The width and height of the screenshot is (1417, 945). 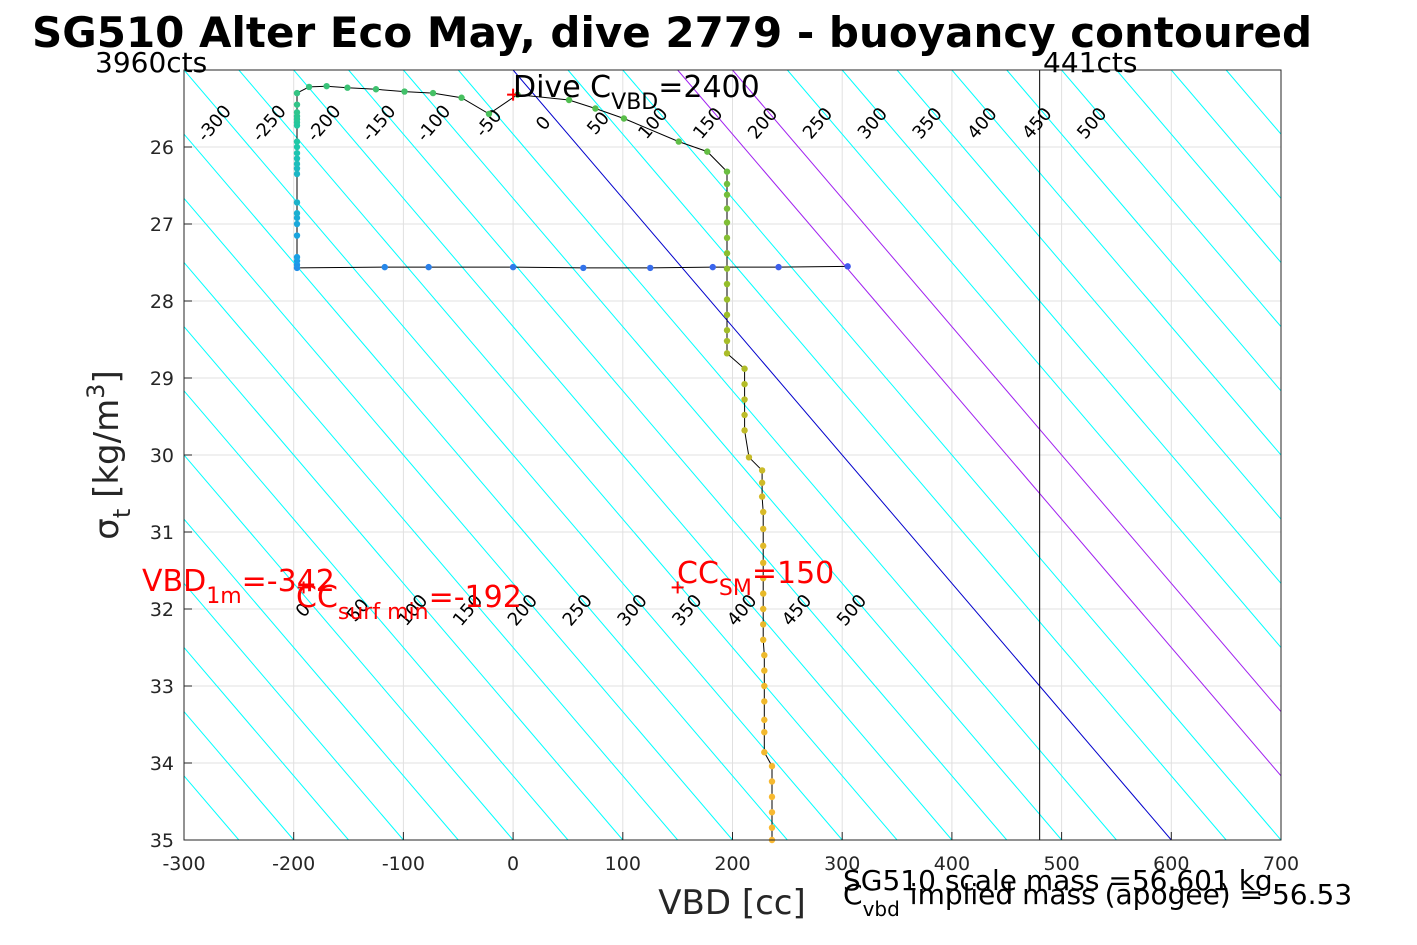 I want to click on cc-surf-marker, so click(x=303, y=587).